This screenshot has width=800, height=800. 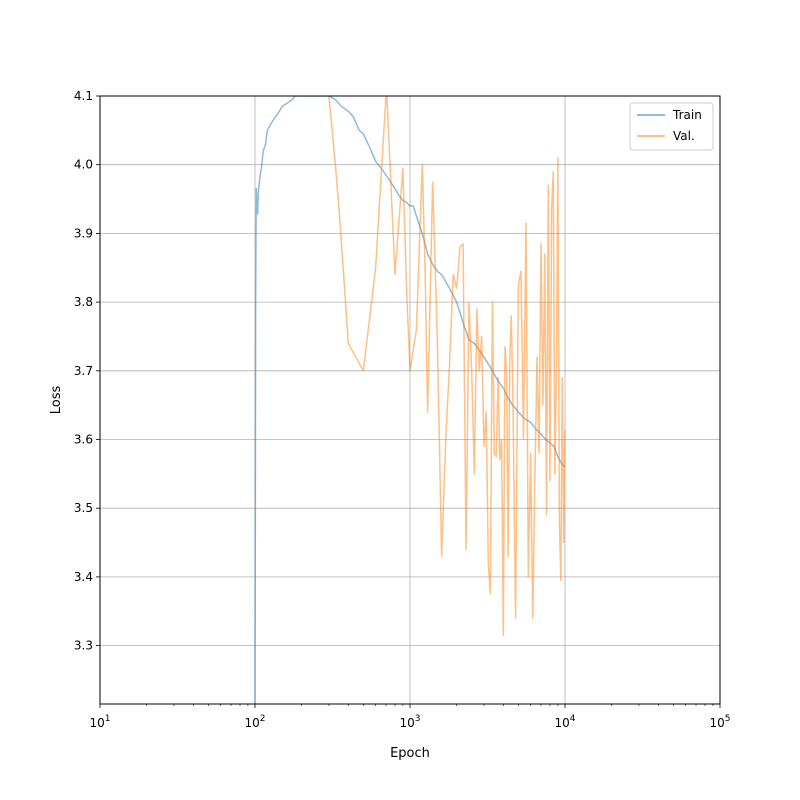 What do you see at coordinates (83, 508) in the screenshot?
I see `y-tick-label: 3.5` at bounding box center [83, 508].